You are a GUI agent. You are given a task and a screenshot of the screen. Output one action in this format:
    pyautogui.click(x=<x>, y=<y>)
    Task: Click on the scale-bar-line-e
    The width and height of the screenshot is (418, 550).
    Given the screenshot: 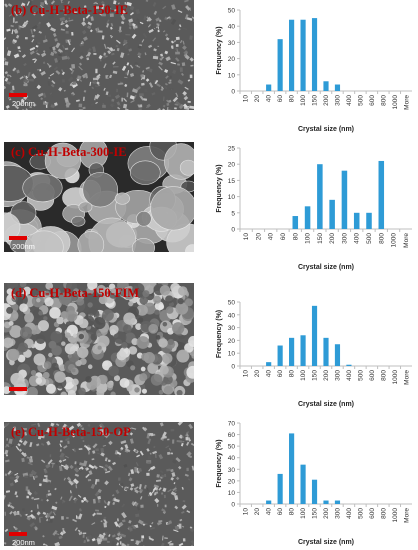 What is the action you would take?
    pyautogui.click(x=18, y=534)
    